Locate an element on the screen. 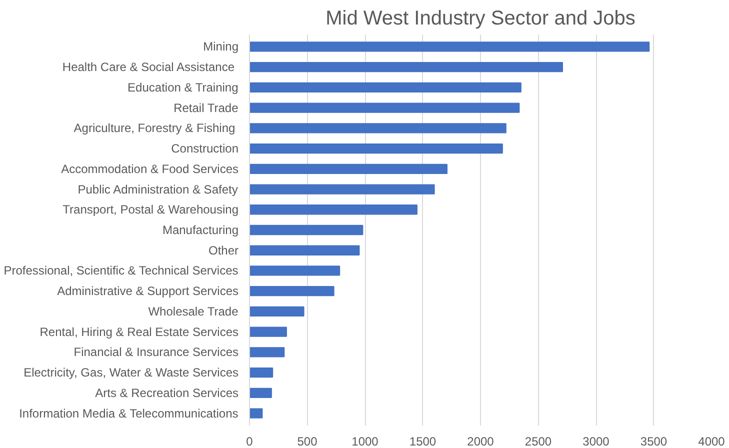 The image size is (729, 448). y-tick-label: Accommodation & Food Services is located at coordinates (150, 169).